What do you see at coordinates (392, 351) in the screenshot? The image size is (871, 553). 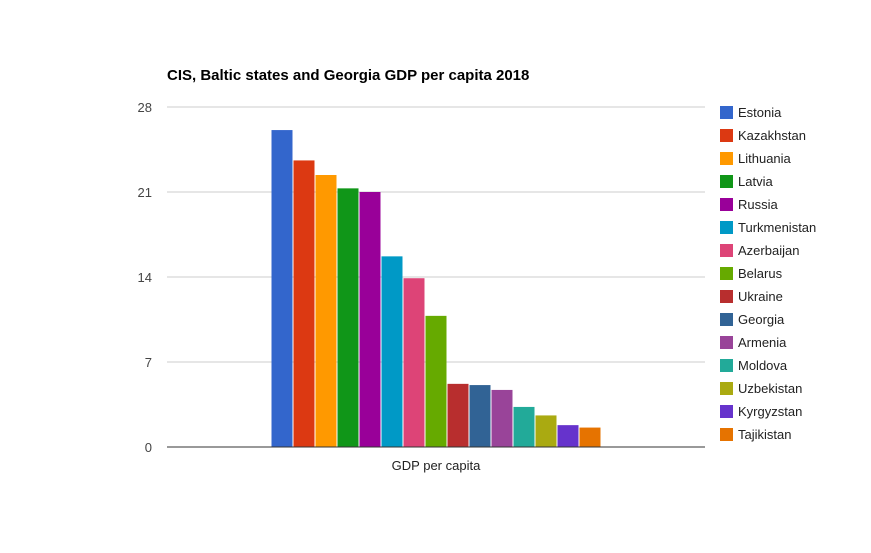 I see `bar-turkmenistan` at bounding box center [392, 351].